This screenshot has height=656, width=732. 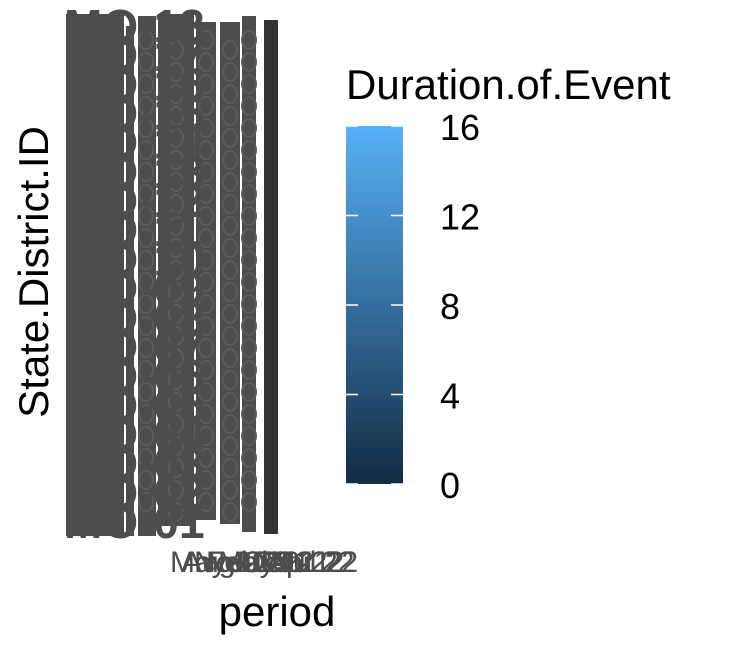 I want to click on y-axis-title: State.District.ID, so click(x=33, y=272).